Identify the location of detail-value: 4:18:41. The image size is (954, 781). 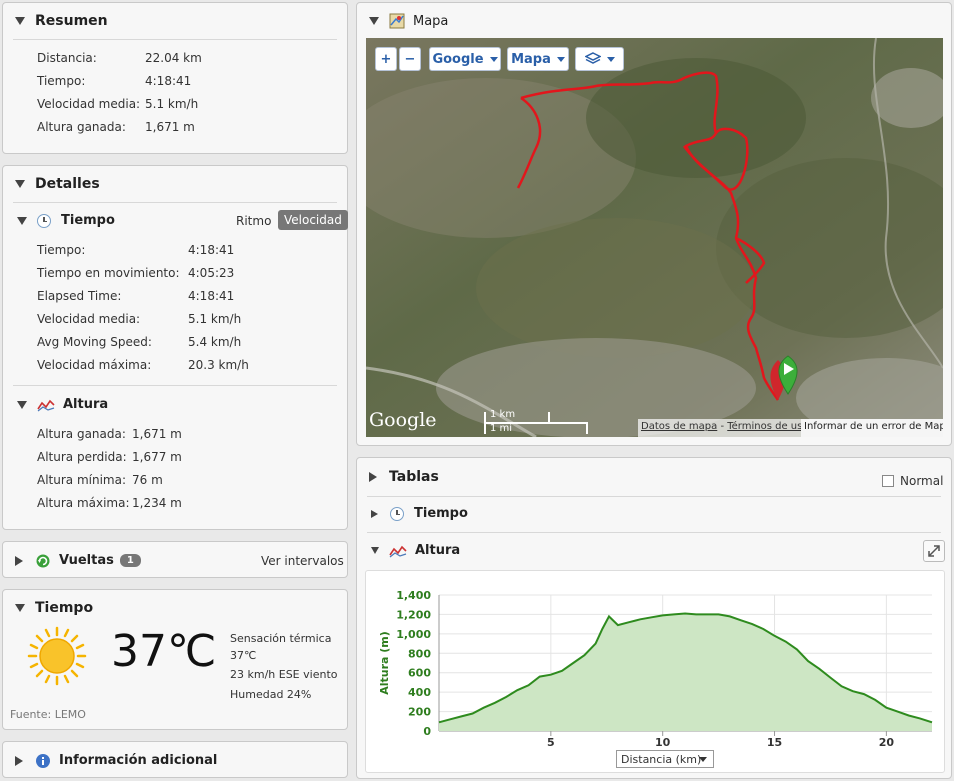
(211, 296).